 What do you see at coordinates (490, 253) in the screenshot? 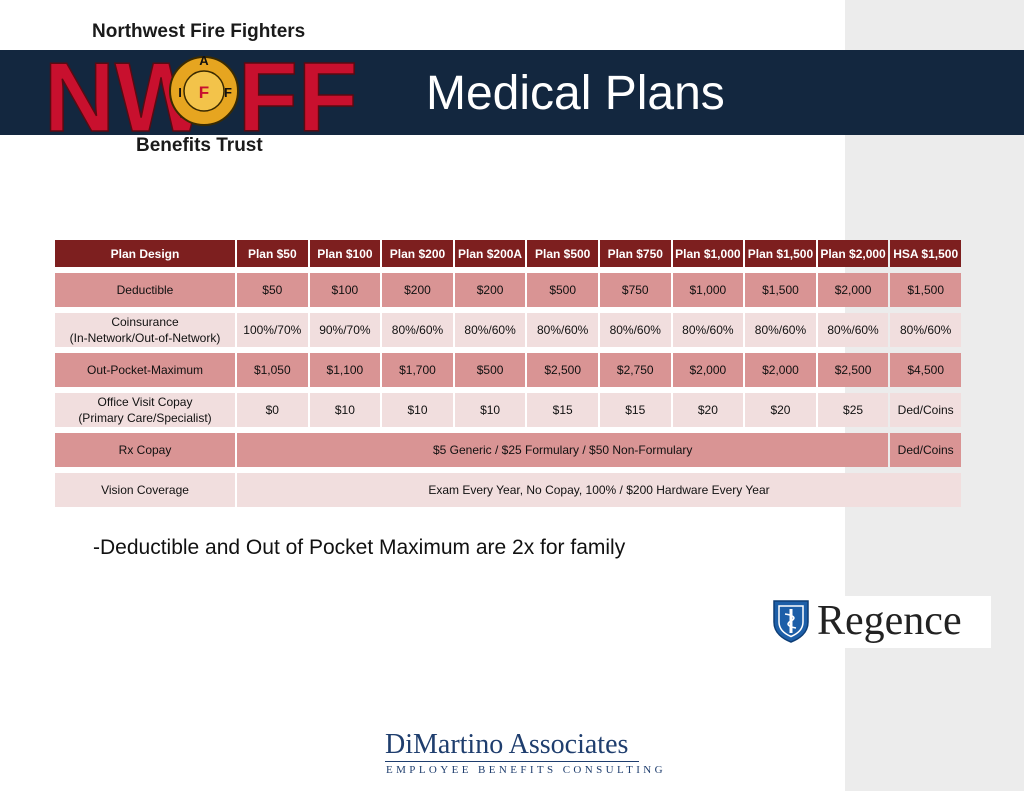
I see `header-plan-200a: Plan $200A` at bounding box center [490, 253].